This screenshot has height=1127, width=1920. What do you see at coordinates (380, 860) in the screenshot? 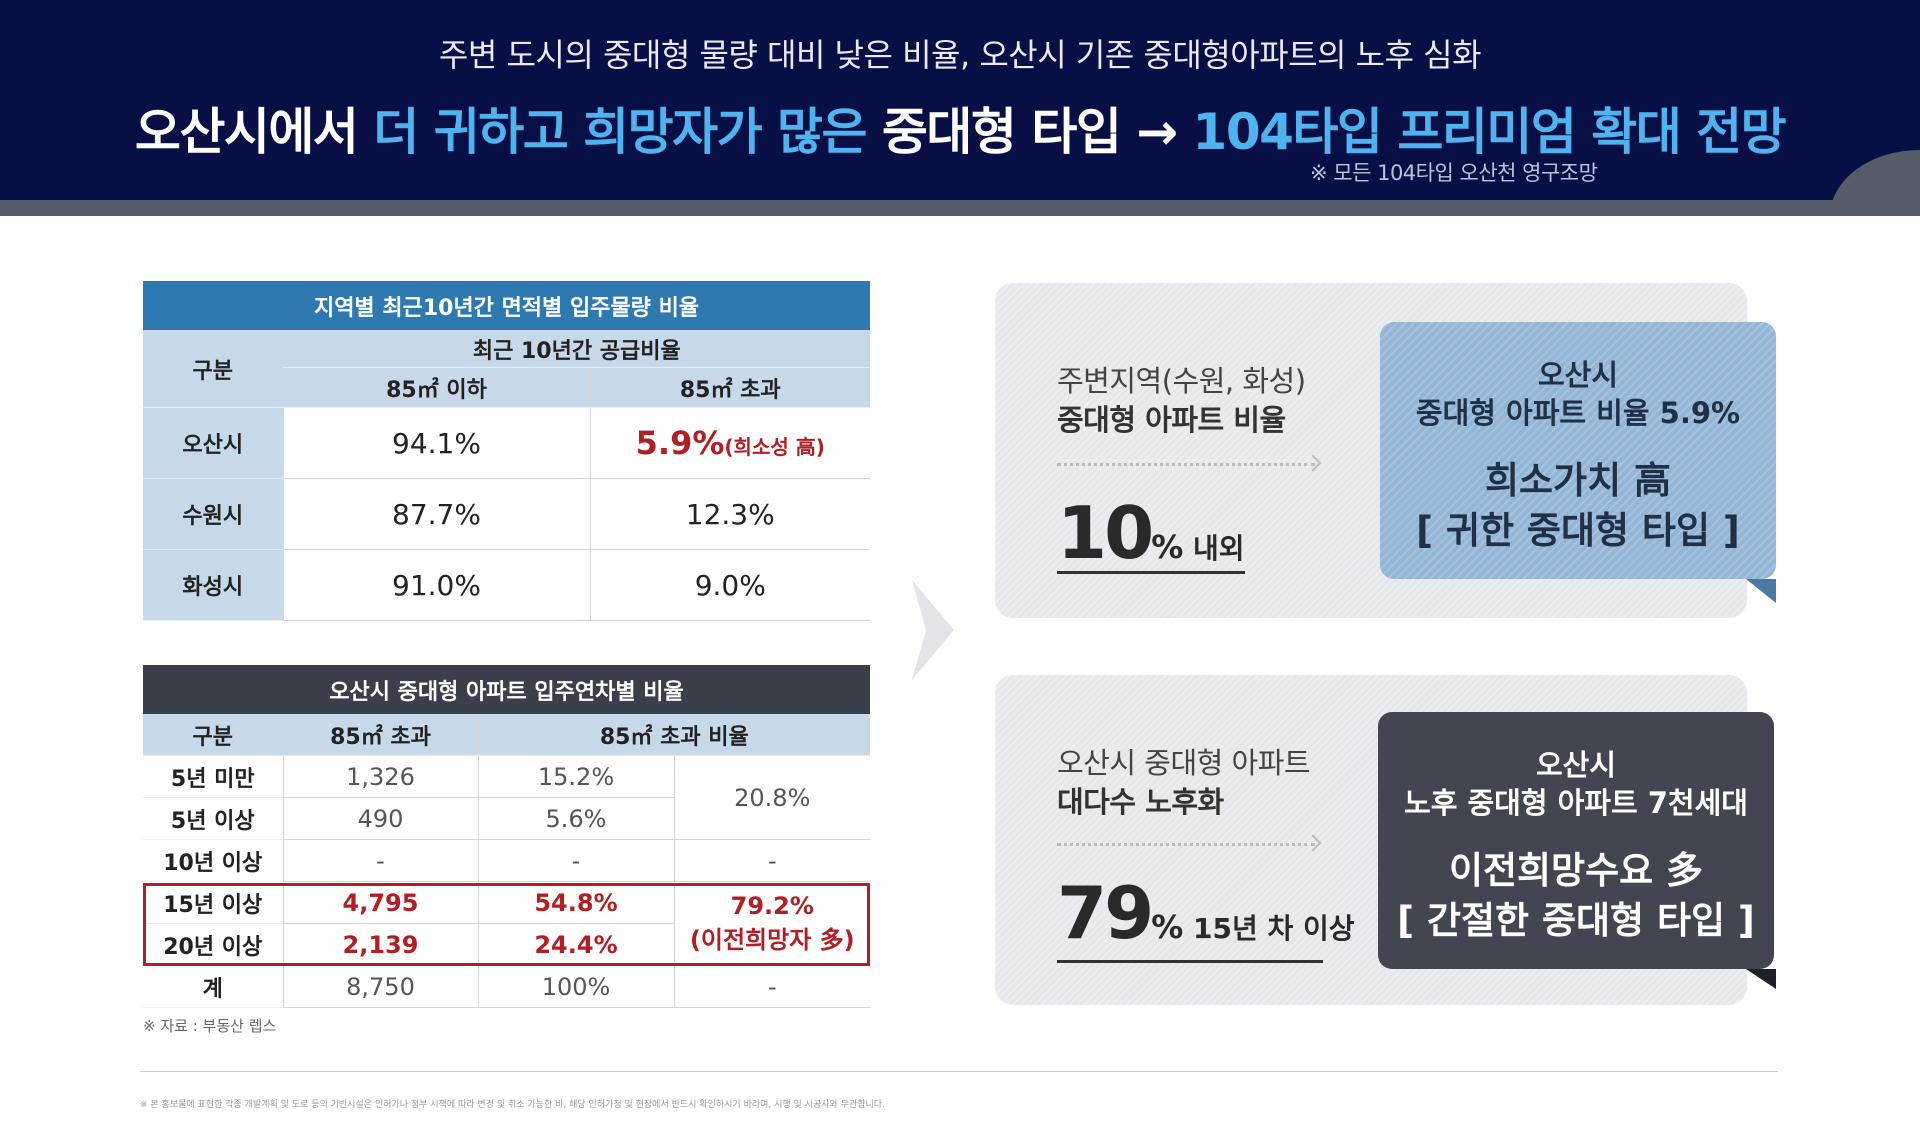
I see `unit-count: -` at bounding box center [380, 860].